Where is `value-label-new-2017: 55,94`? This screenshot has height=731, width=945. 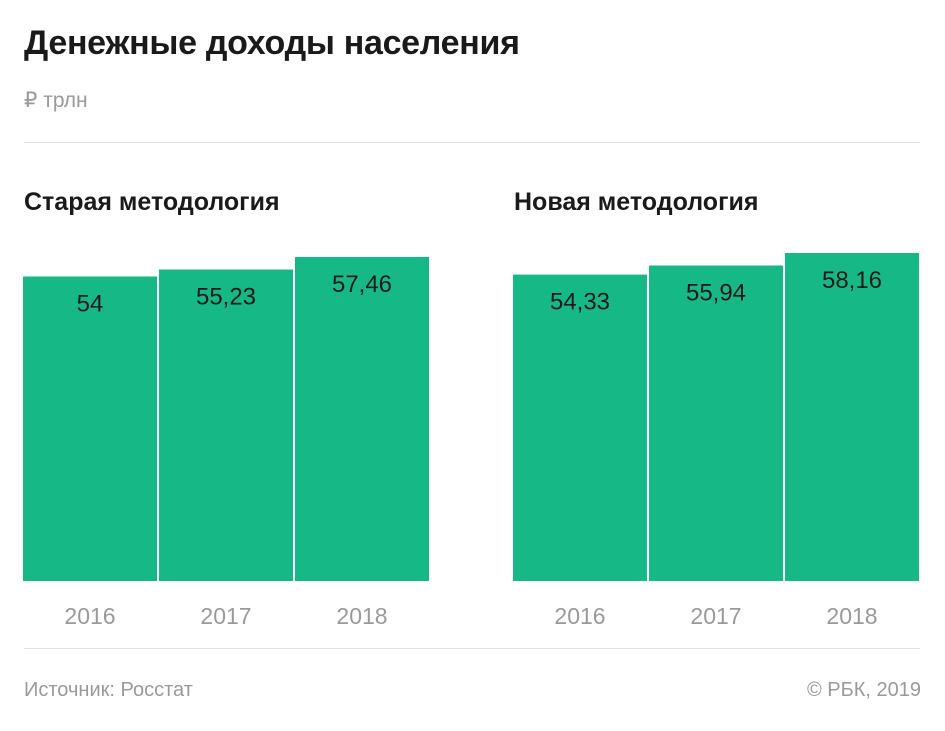
value-label-new-2017: 55,94 is located at coordinates (716, 293).